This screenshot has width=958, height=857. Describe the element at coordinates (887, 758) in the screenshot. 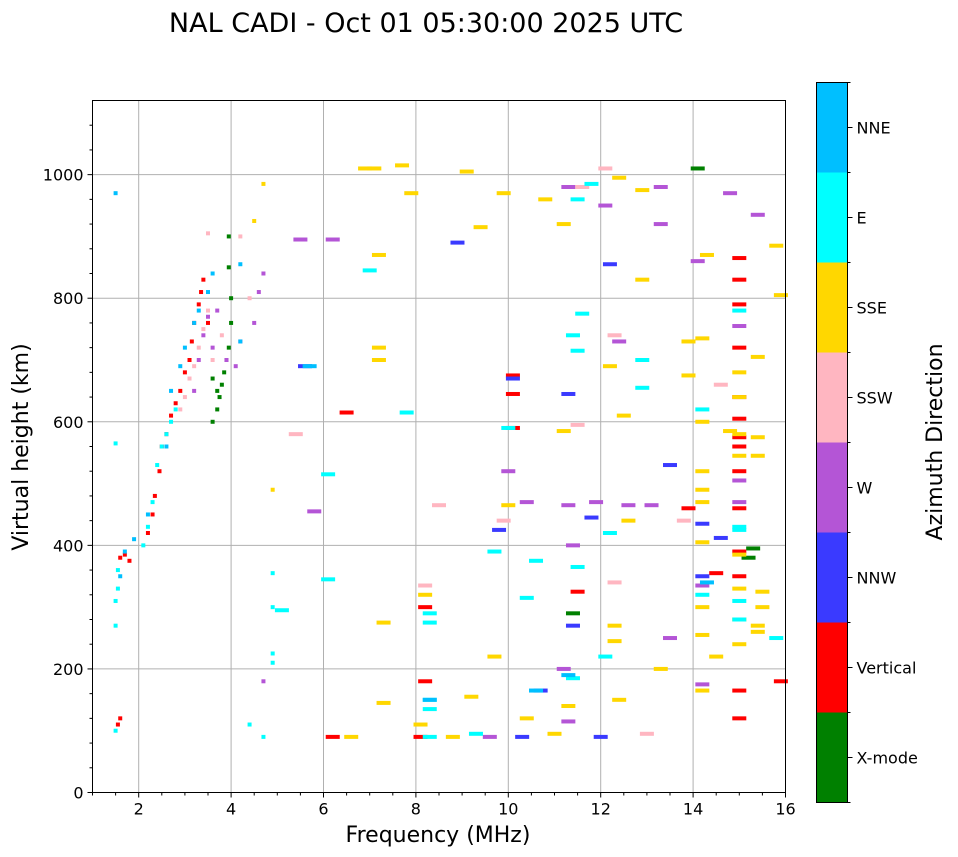

I see `colorbar-tick-label: X-mode` at that location.